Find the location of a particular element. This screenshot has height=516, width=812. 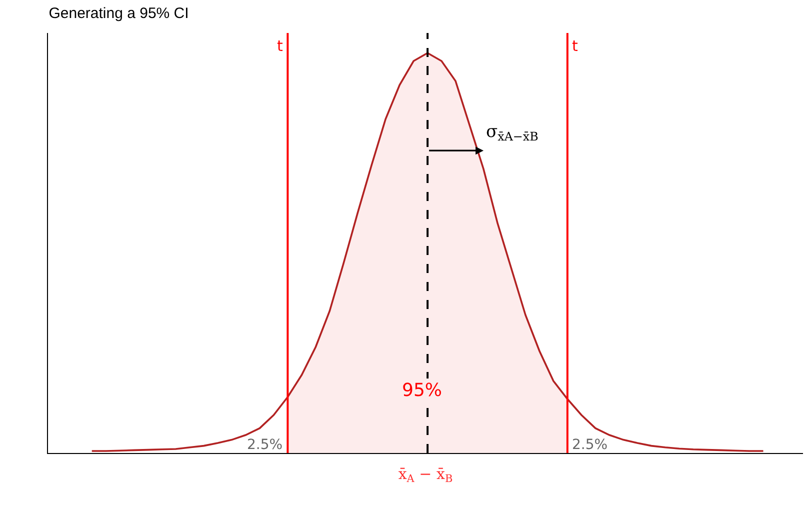

annotation: 95% is located at coordinates (422, 390).